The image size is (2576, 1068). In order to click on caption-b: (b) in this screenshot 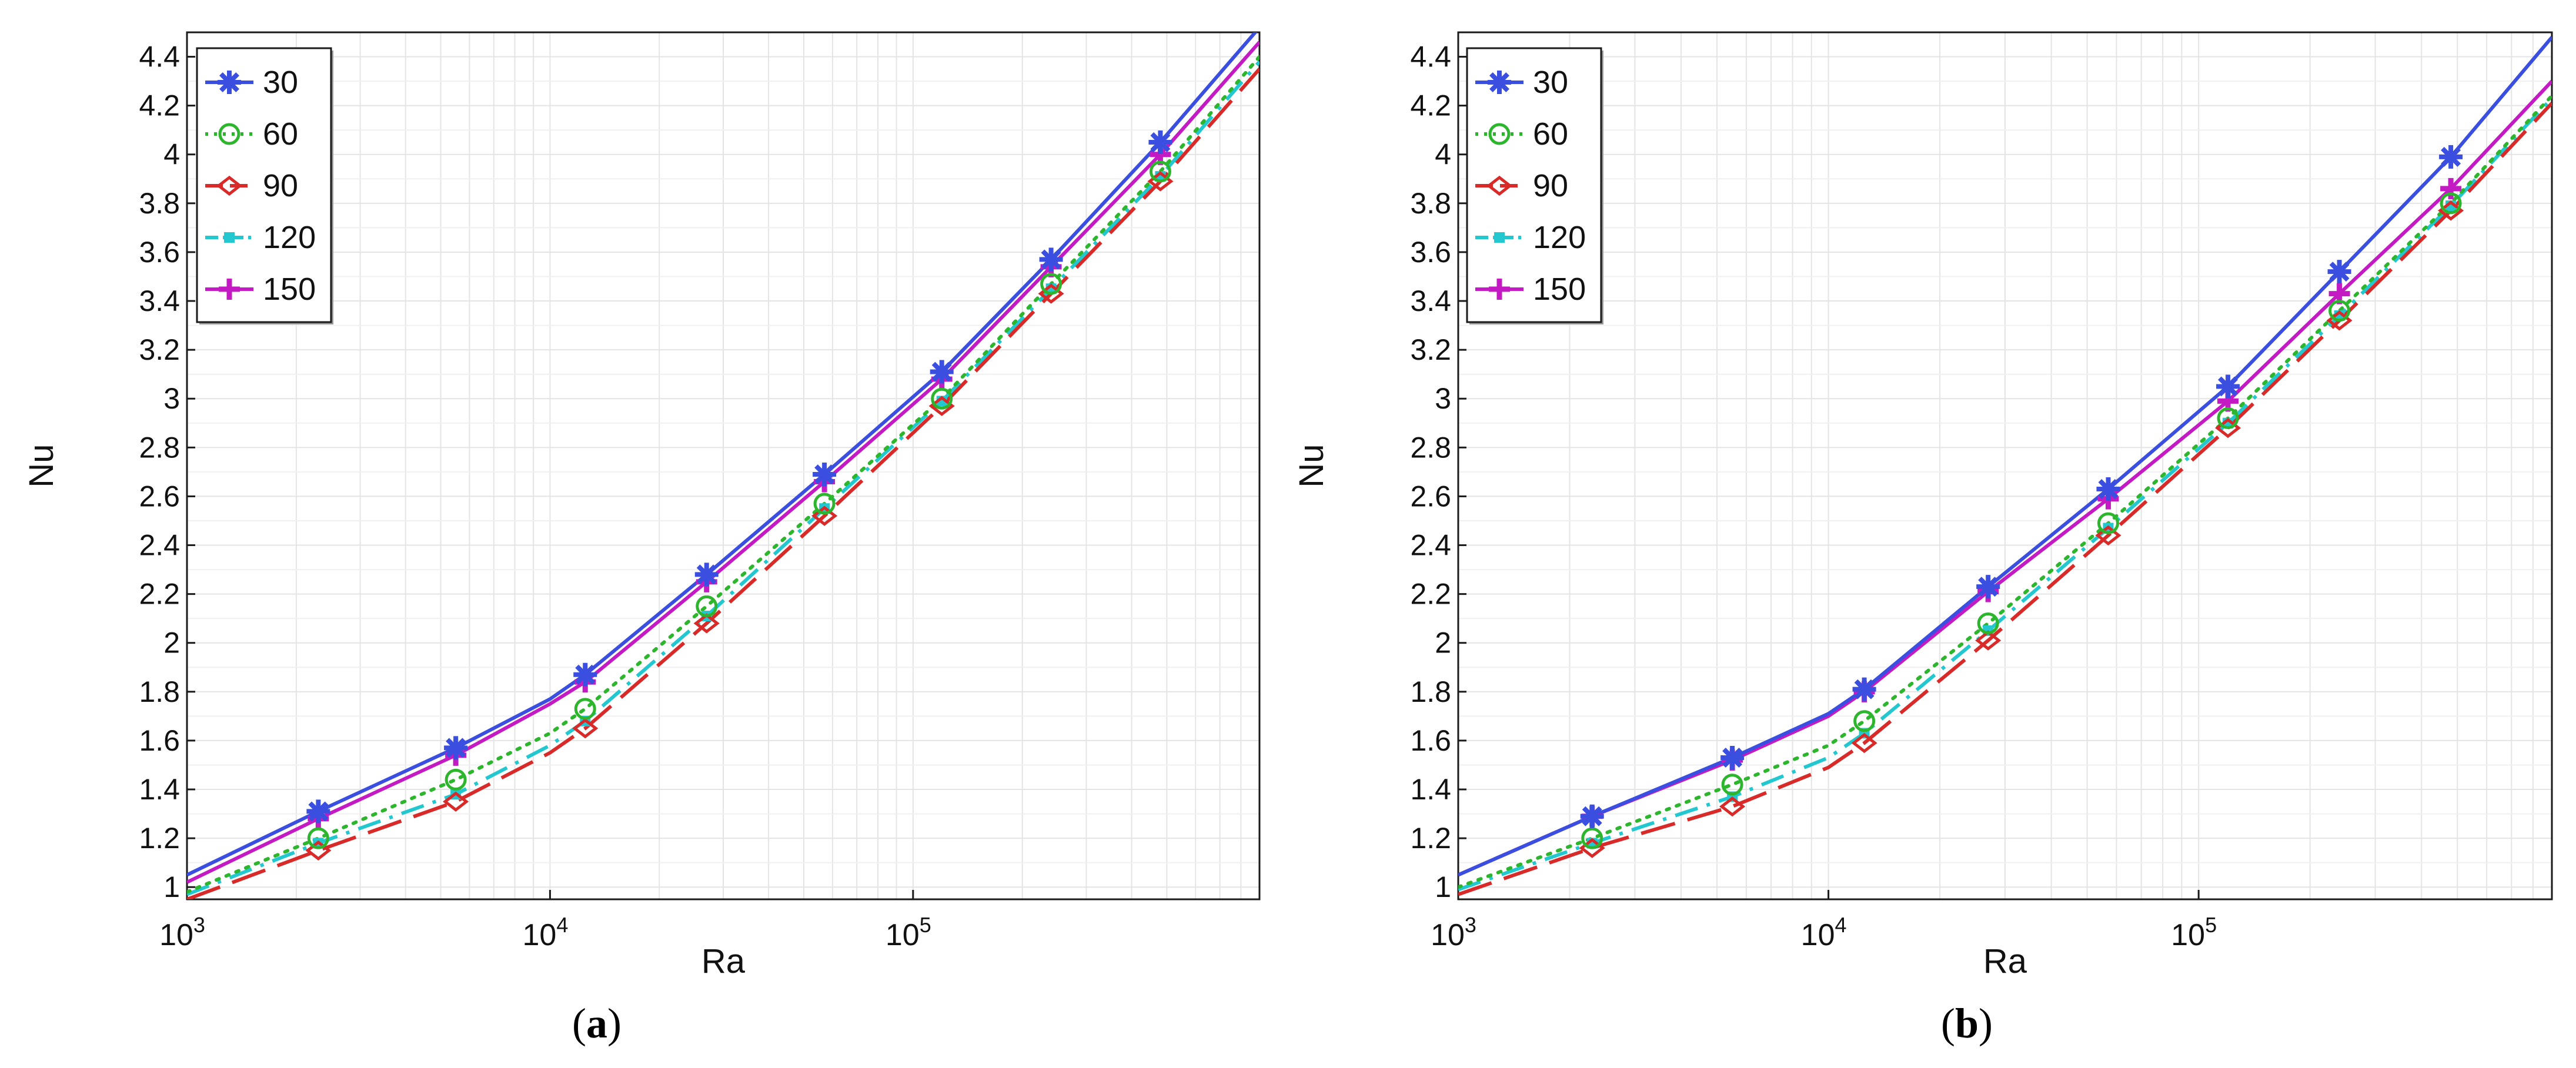, I will do `click(1967, 1023)`.